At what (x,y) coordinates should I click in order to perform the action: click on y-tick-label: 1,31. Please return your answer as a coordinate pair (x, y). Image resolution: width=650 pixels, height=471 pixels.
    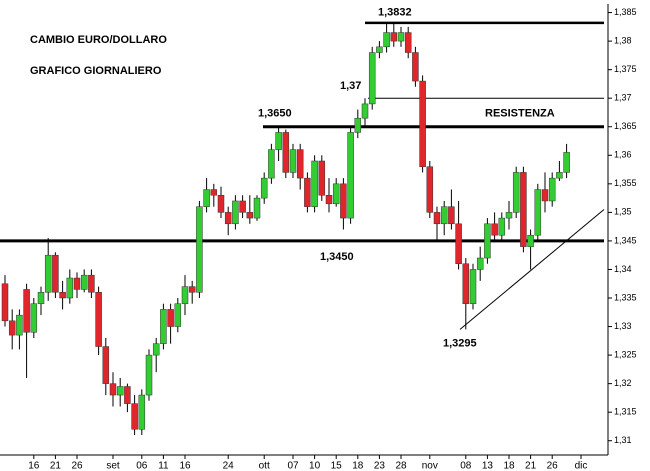
    Looking at the image, I should click on (623, 440).